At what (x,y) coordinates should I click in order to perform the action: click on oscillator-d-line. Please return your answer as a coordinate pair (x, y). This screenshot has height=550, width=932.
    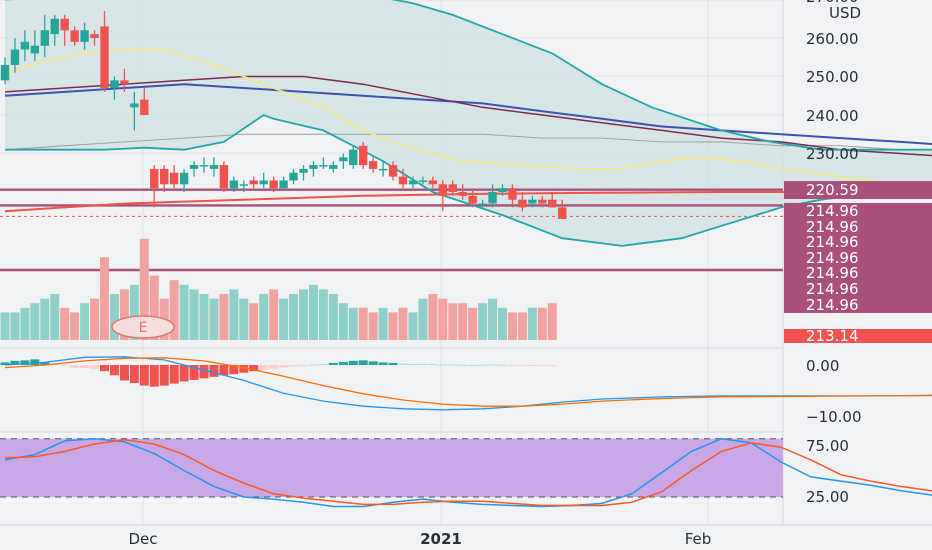
    Looking at the image, I should click on (468, 473).